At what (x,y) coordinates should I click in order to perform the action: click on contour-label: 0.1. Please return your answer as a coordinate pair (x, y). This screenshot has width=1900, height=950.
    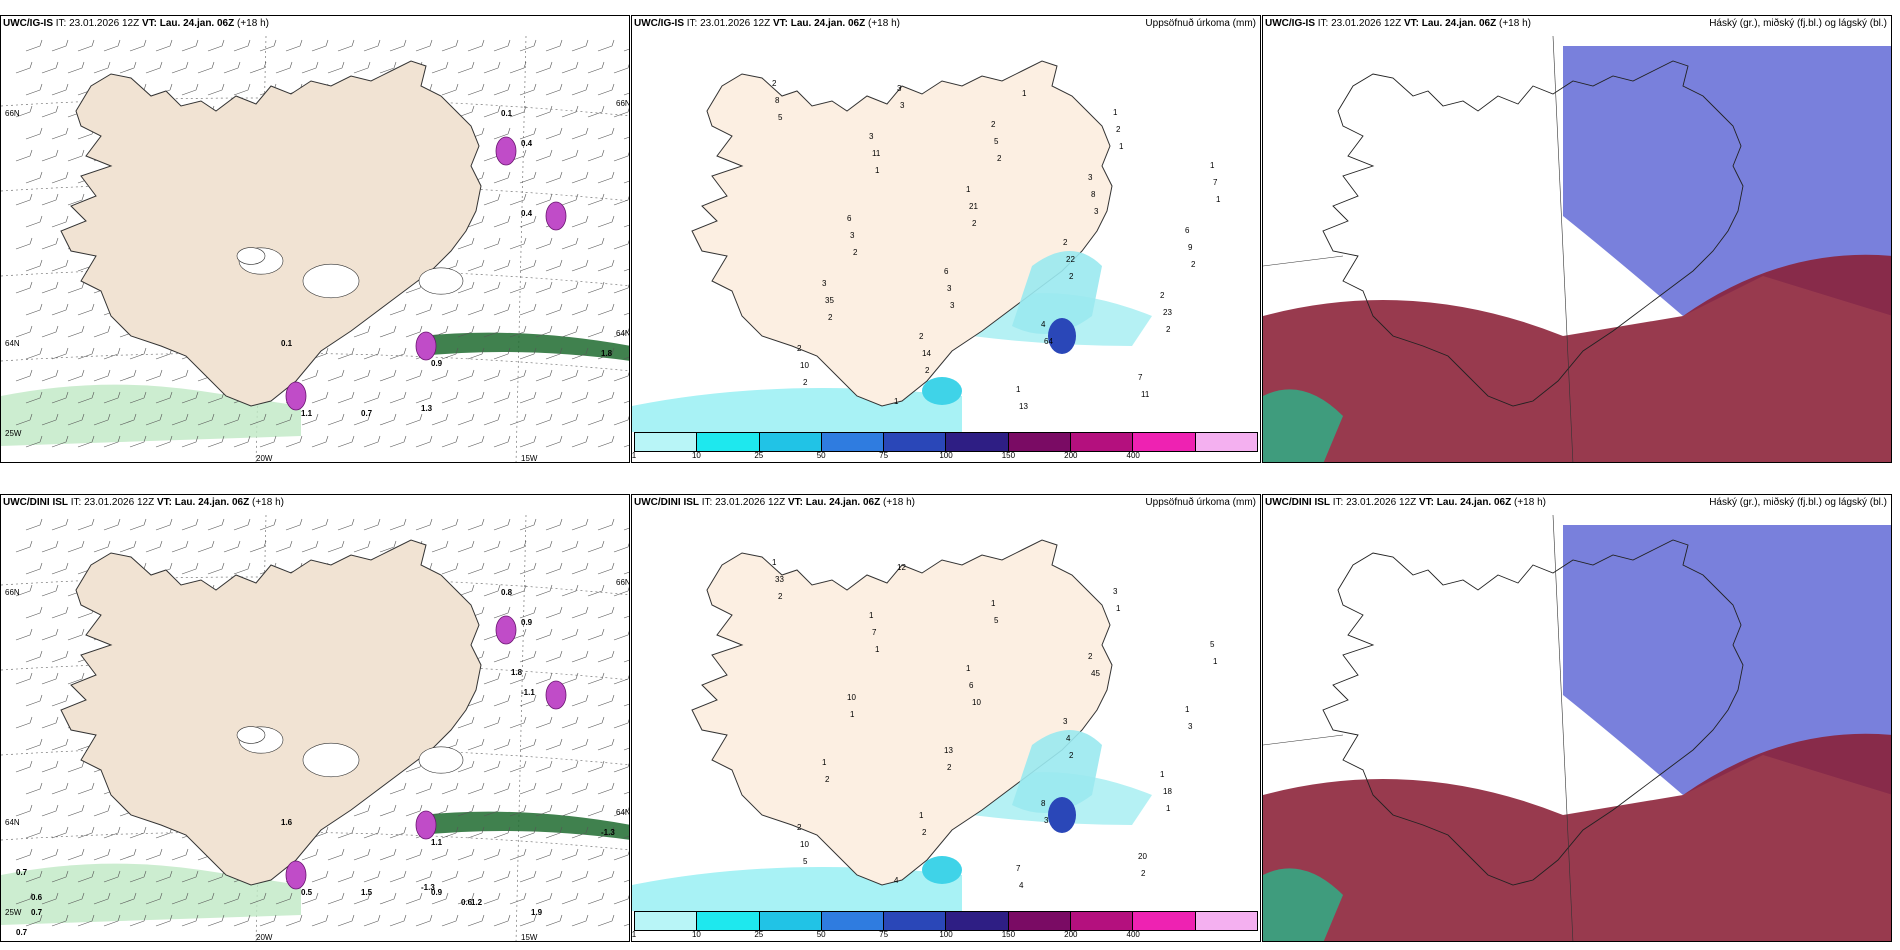
    Looking at the image, I should click on (507, 113).